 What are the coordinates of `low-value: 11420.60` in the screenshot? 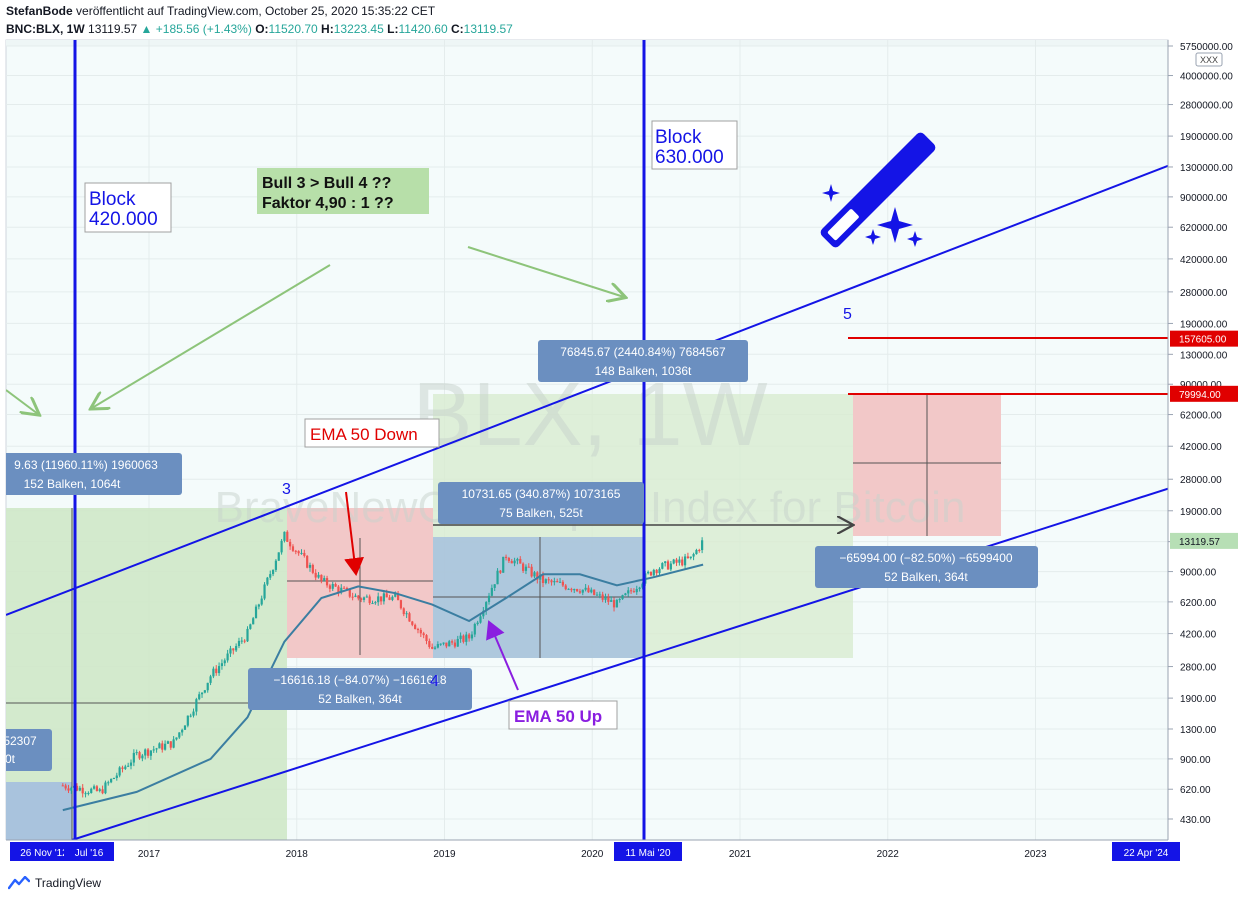 It's located at (423, 29).